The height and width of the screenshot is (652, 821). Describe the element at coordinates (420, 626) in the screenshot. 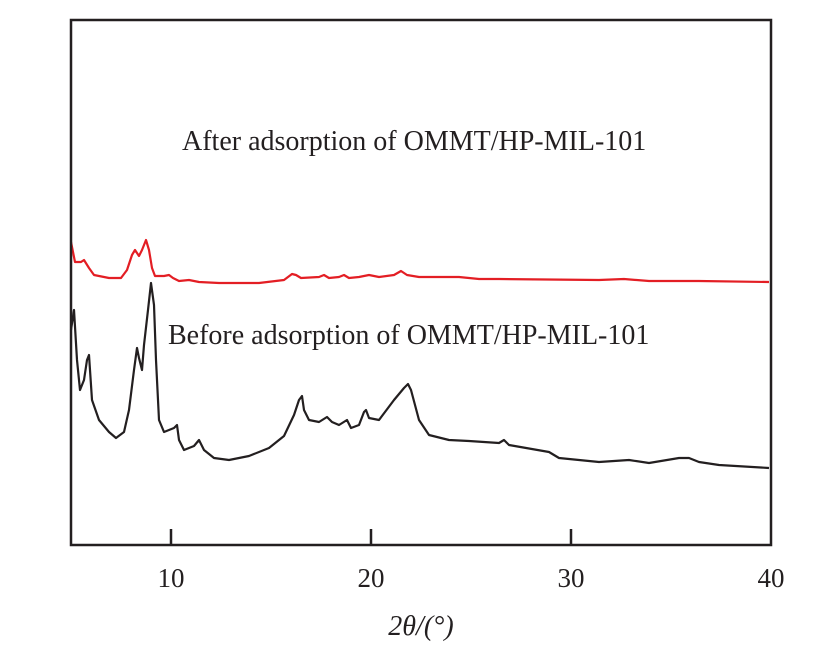

I see `x-axis-label: 2θ/(°)` at that location.